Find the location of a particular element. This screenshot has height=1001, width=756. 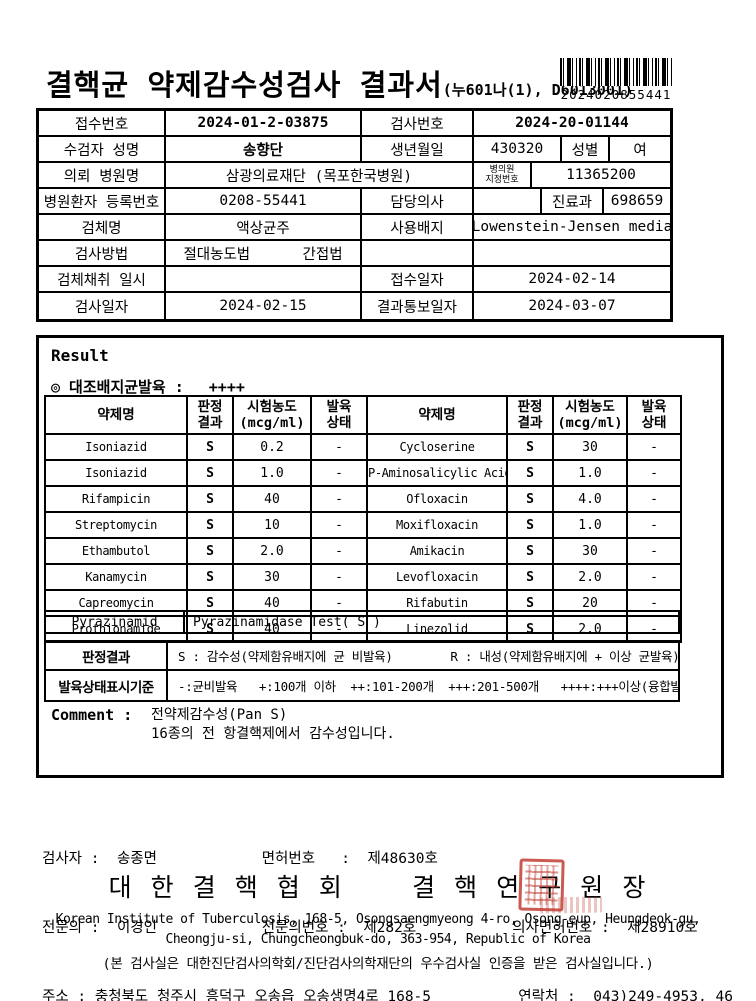

drug-table-cell: Capreomycin is located at coordinates (116, 603).